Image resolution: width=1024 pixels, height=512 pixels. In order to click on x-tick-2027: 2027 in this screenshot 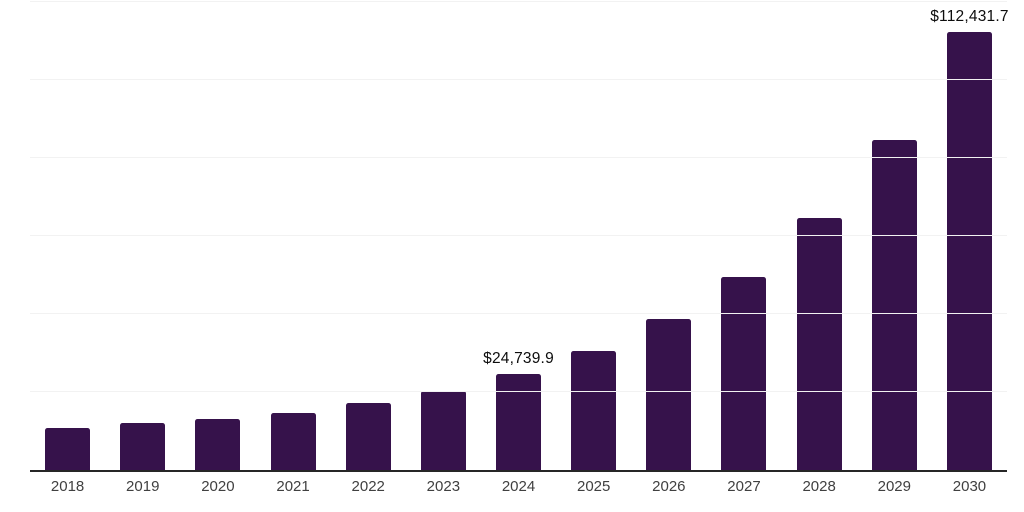, I will do `click(744, 486)`.